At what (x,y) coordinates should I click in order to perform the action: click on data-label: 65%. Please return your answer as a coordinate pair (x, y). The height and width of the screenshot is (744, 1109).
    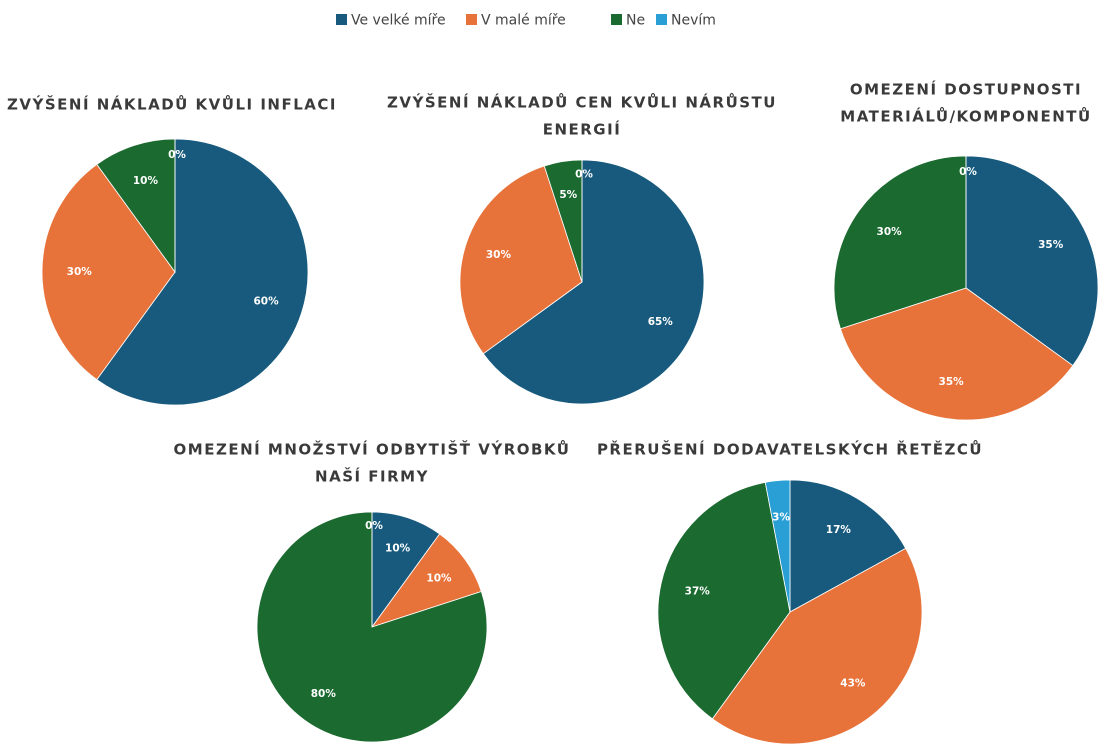
    Looking at the image, I should click on (661, 322).